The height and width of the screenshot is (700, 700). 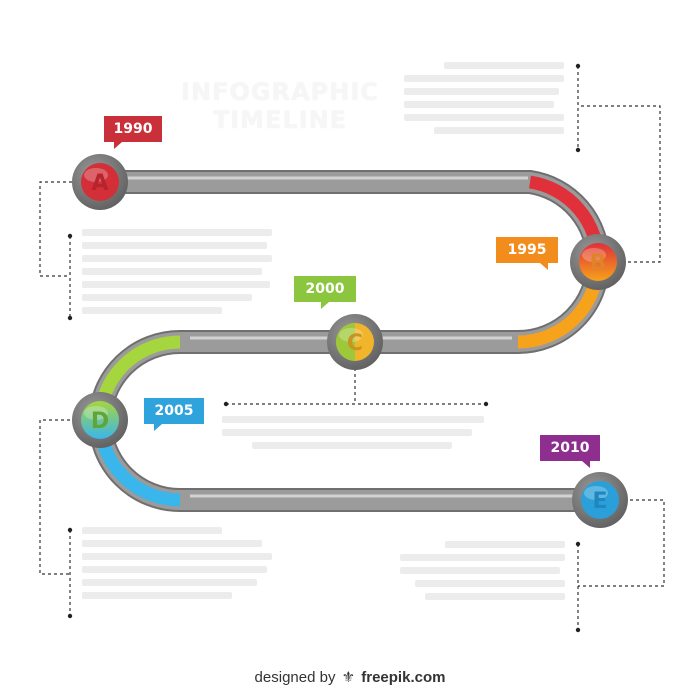 I want to click on placeholder-text-c, so click(x=353, y=435).